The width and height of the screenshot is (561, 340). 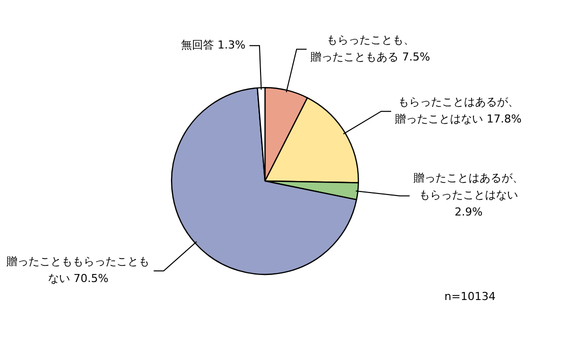 I want to click on data-label: 2.9%, so click(x=468, y=212).